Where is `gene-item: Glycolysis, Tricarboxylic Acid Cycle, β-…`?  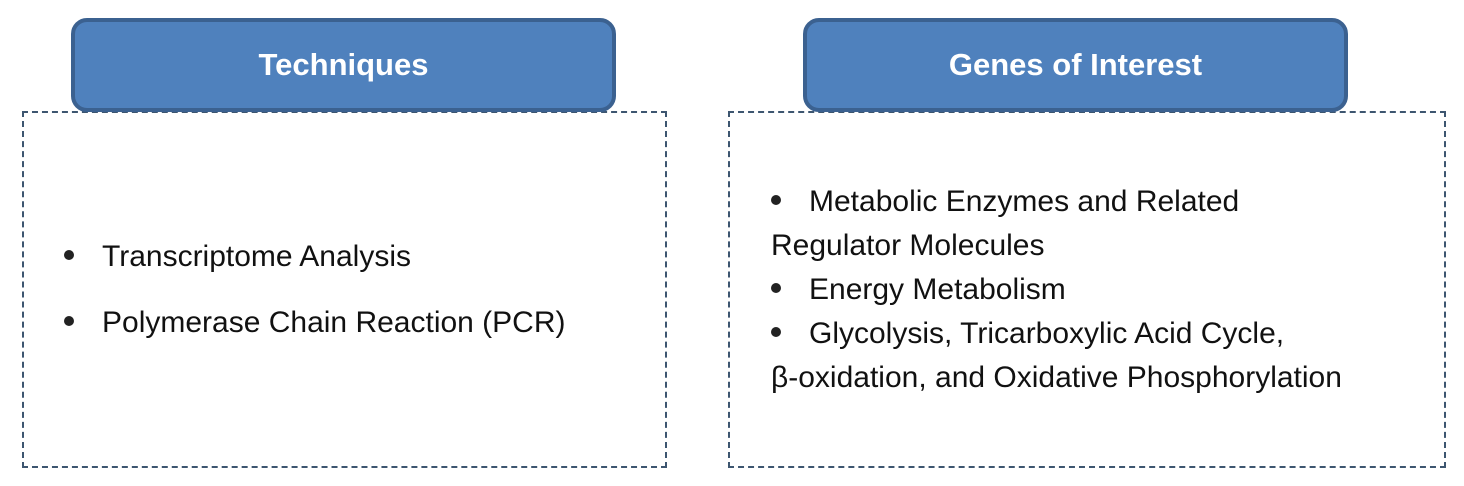
gene-item: Glycolysis, Tricarboxylic Acid Cycle, β-… is located at coordinates (1056, 355).